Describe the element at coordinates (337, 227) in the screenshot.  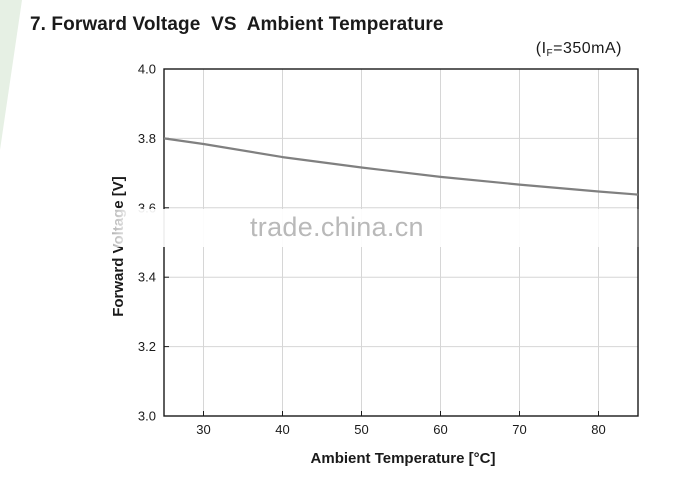
I see `watermark-text: trade.china.cn` at that location.